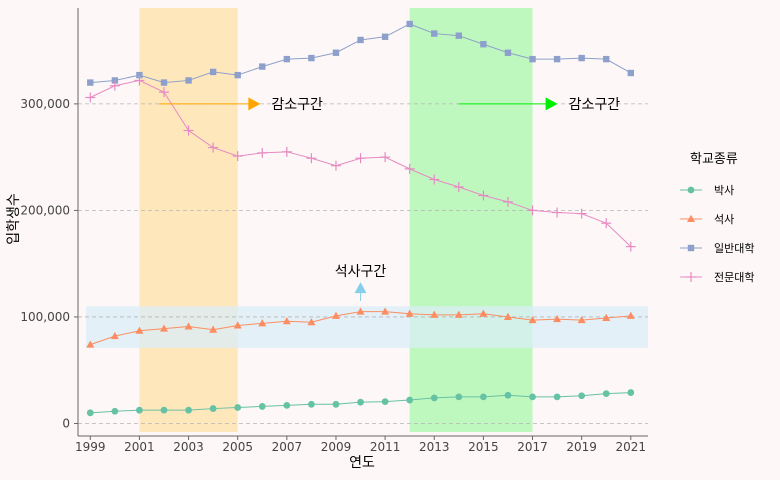 The width and height of the screenshot is (780, 480). I want to click on y-tick-label: 300,000, so click(45, 104).